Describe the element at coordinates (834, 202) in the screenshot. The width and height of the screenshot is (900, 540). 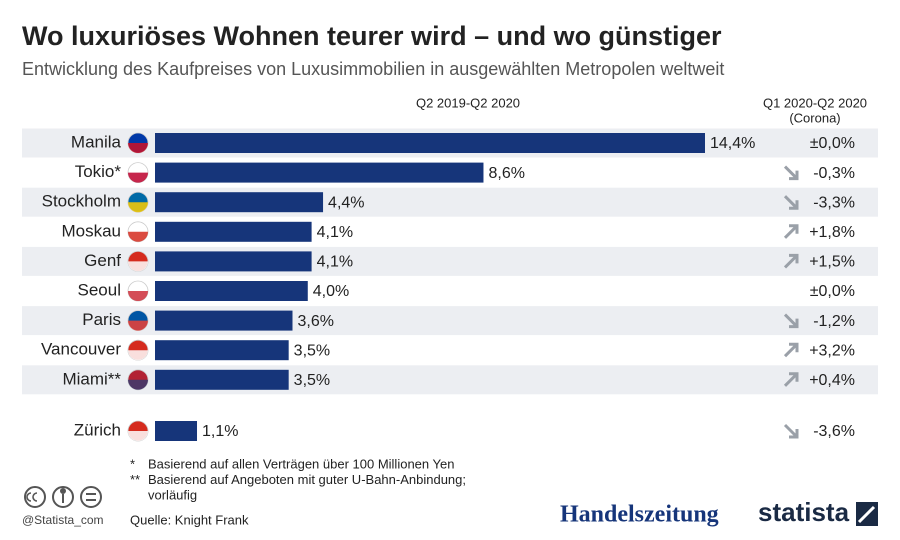
I see `change-label: -3,3%` at that location.